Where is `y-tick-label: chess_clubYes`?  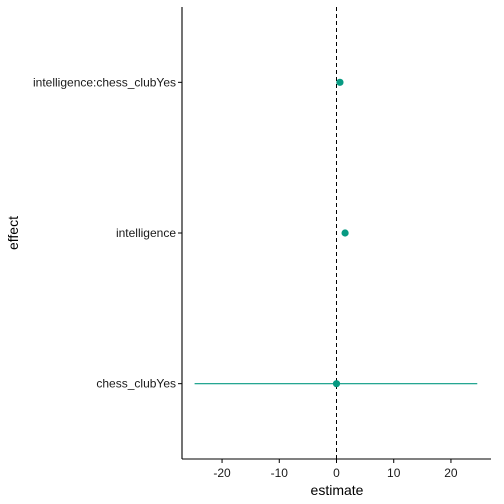 y-tick-label: chess_clubYes is located at coordinates (136, 384).